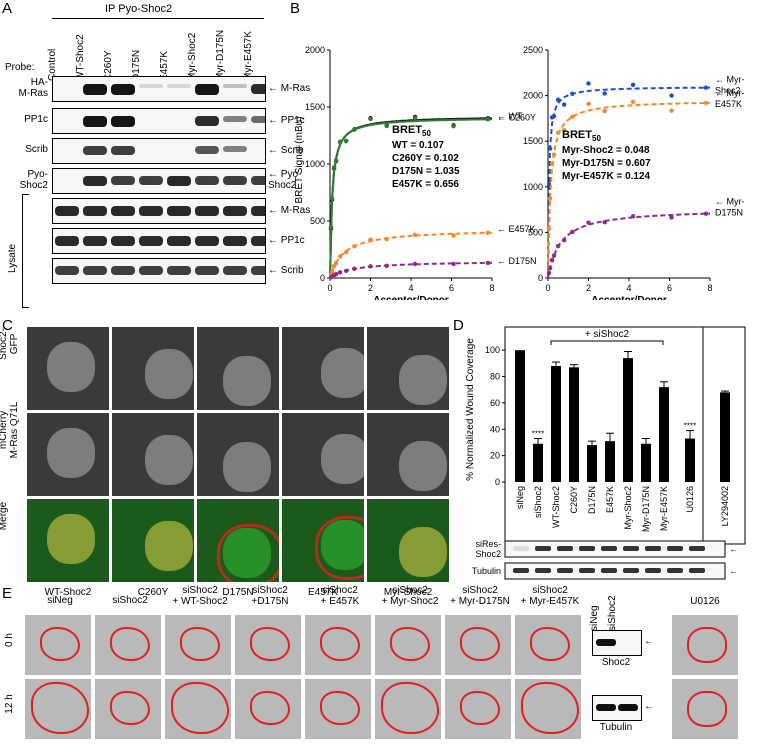  Describe the element at coordinates (315, 50) in the screenshot. I see `b-left-ytick-label: 2000` at that location.